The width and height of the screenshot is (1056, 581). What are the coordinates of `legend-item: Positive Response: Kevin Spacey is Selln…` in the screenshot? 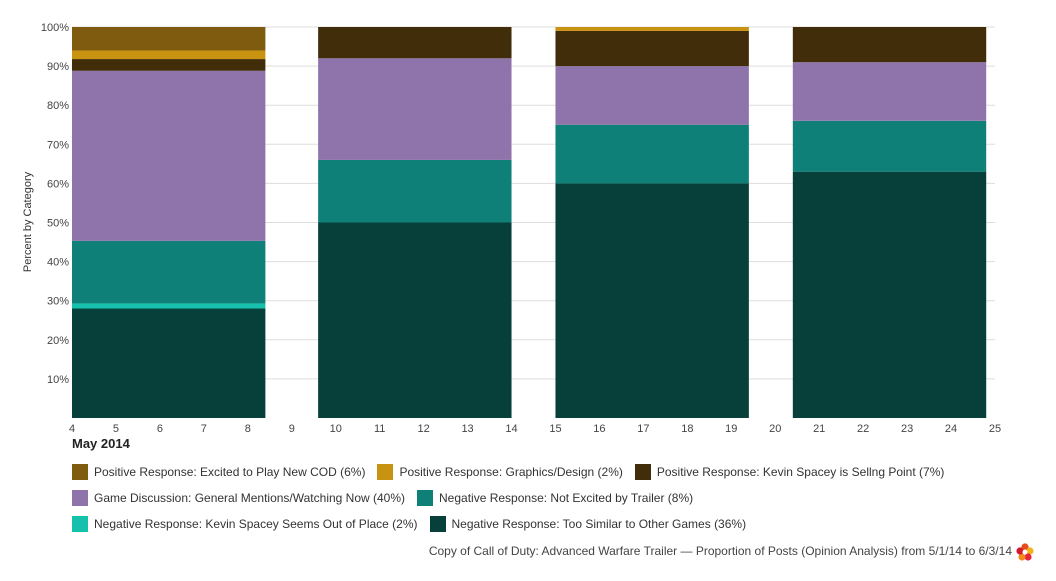 It's located at (789, 472).